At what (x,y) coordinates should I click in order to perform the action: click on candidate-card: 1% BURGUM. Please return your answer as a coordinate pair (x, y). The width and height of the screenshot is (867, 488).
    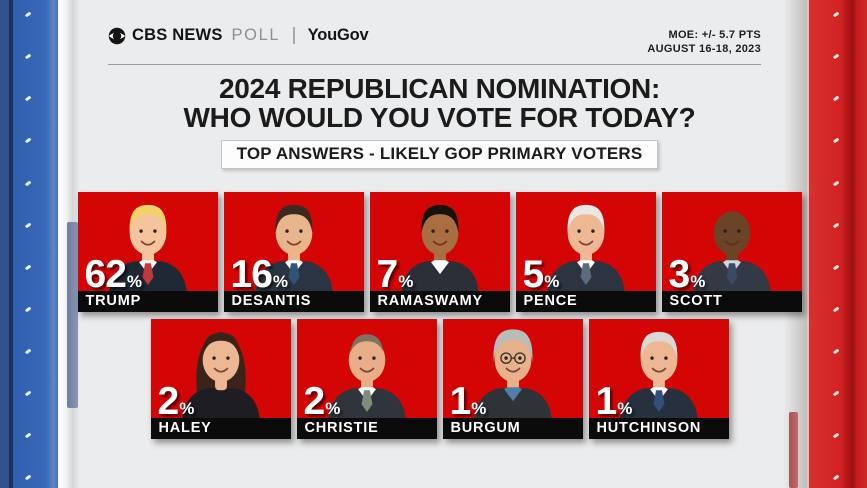
    Looking at the image, I should click on (512, 378).